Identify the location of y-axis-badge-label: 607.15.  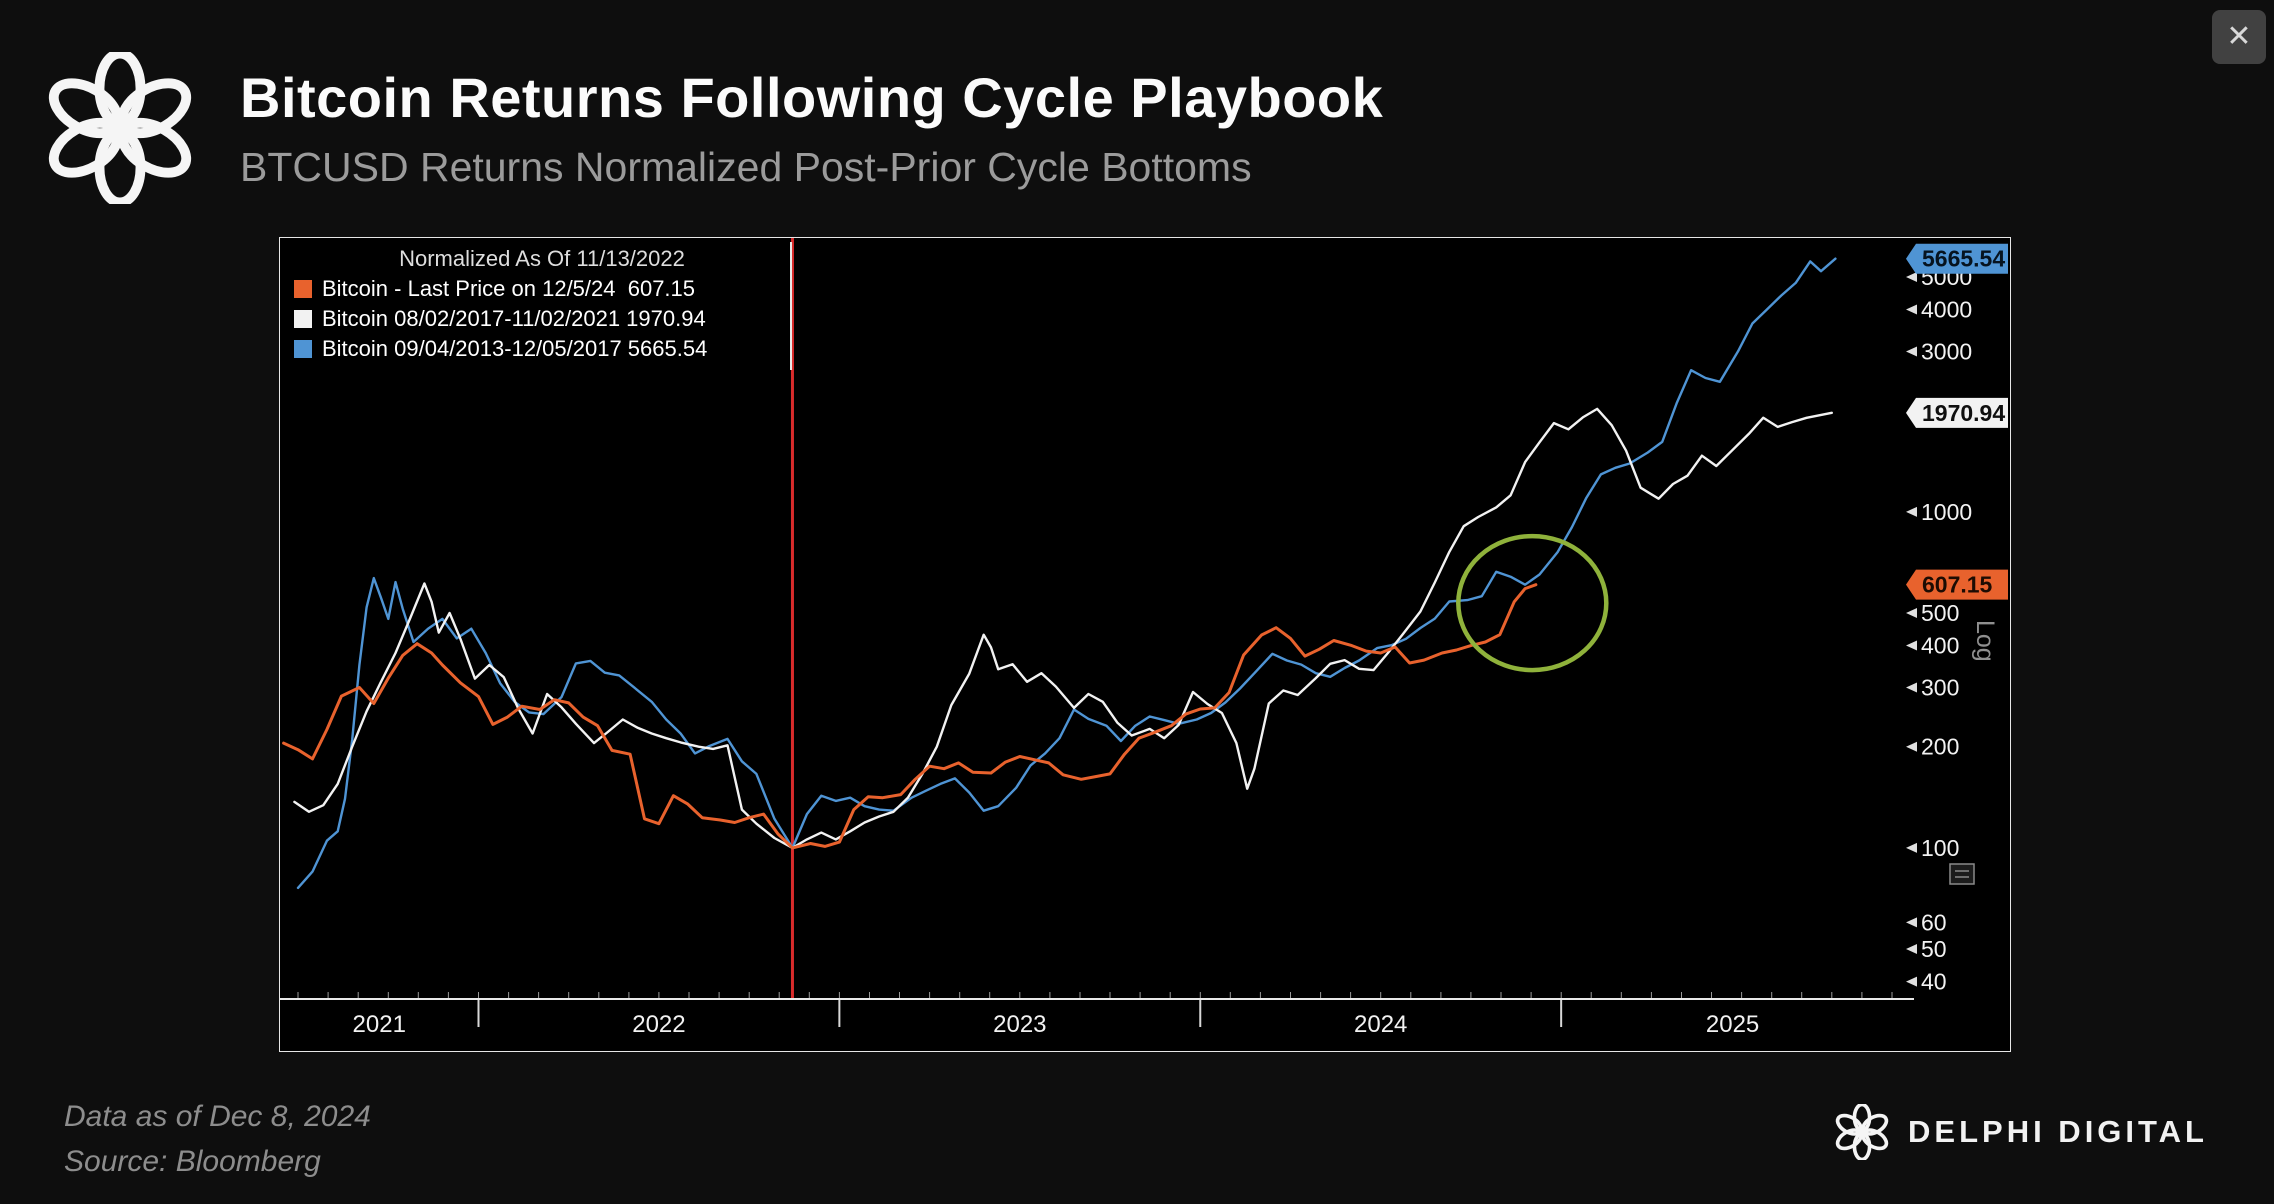
(1957, 585).